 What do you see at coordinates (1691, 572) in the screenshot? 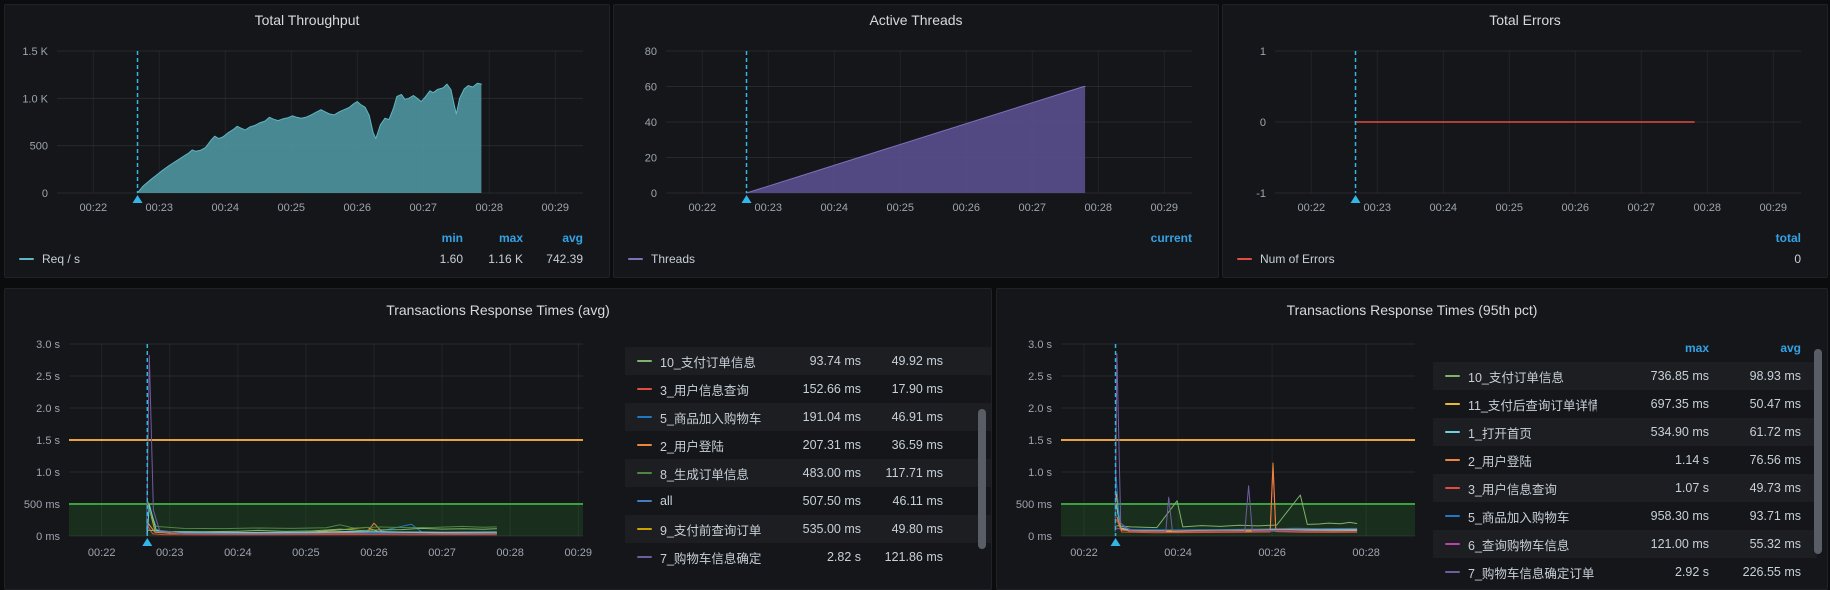
I see `stat-value-max: 2.92 s` at bounding box center [1691, 572].